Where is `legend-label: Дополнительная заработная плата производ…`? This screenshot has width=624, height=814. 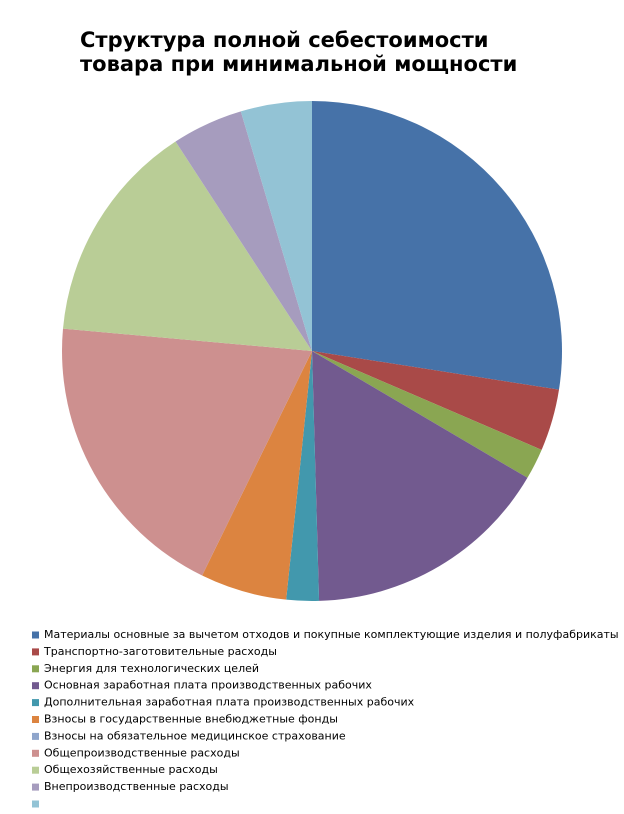 legend-label: Дополнительная заработная плата производ… is located at coordinates (229, 702).